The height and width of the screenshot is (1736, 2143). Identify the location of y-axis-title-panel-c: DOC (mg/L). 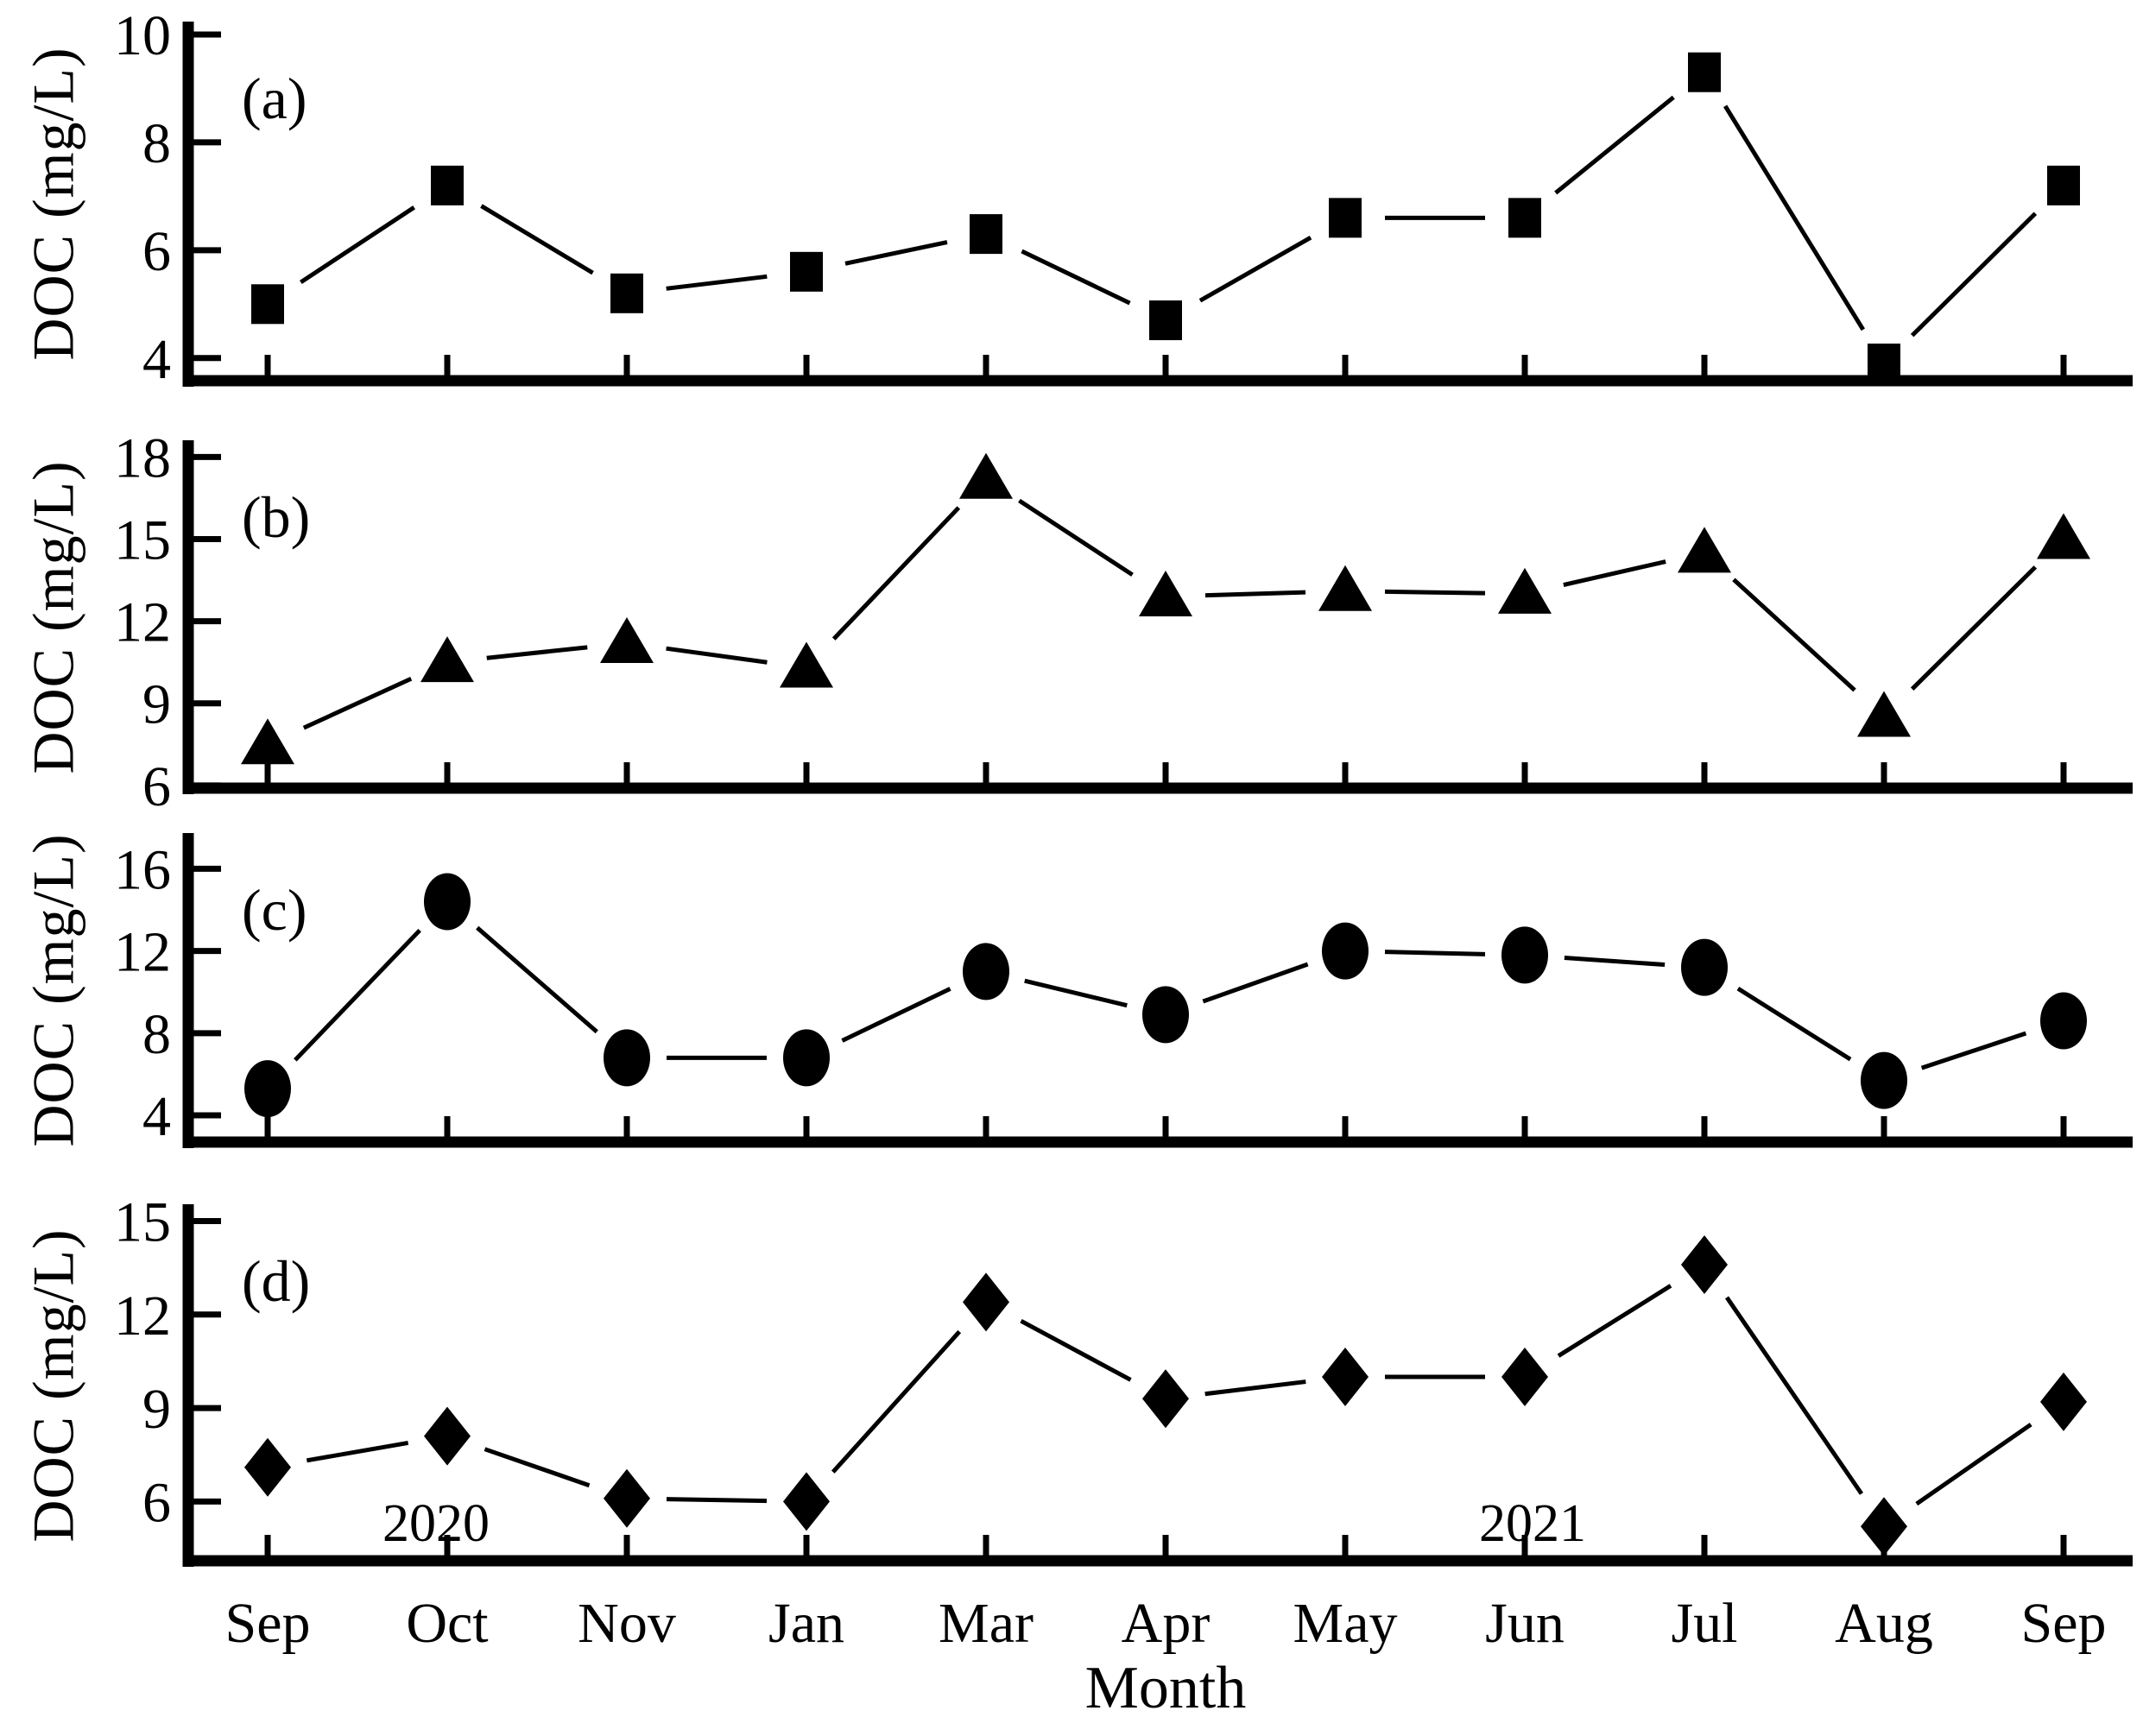
(53, 990).